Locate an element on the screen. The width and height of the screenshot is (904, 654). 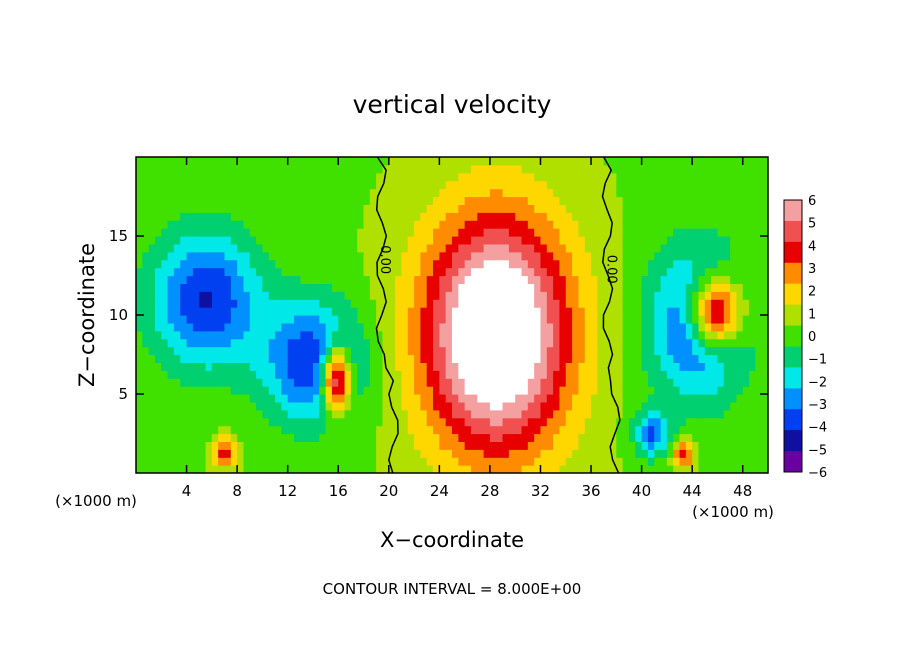
y-axis-label: Z−coordinate is located at coordinates (87, 315).